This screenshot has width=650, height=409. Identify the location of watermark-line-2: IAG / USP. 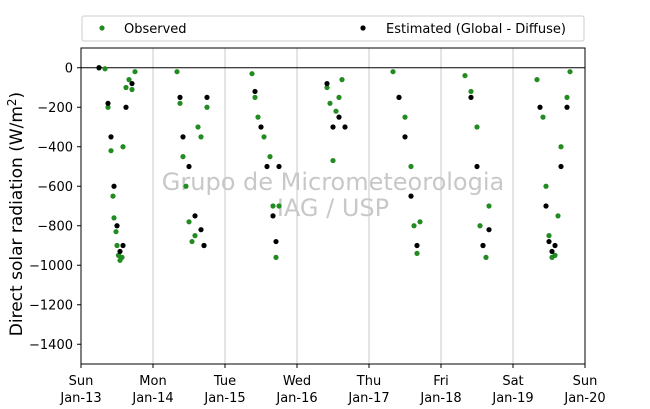
(333, 208).